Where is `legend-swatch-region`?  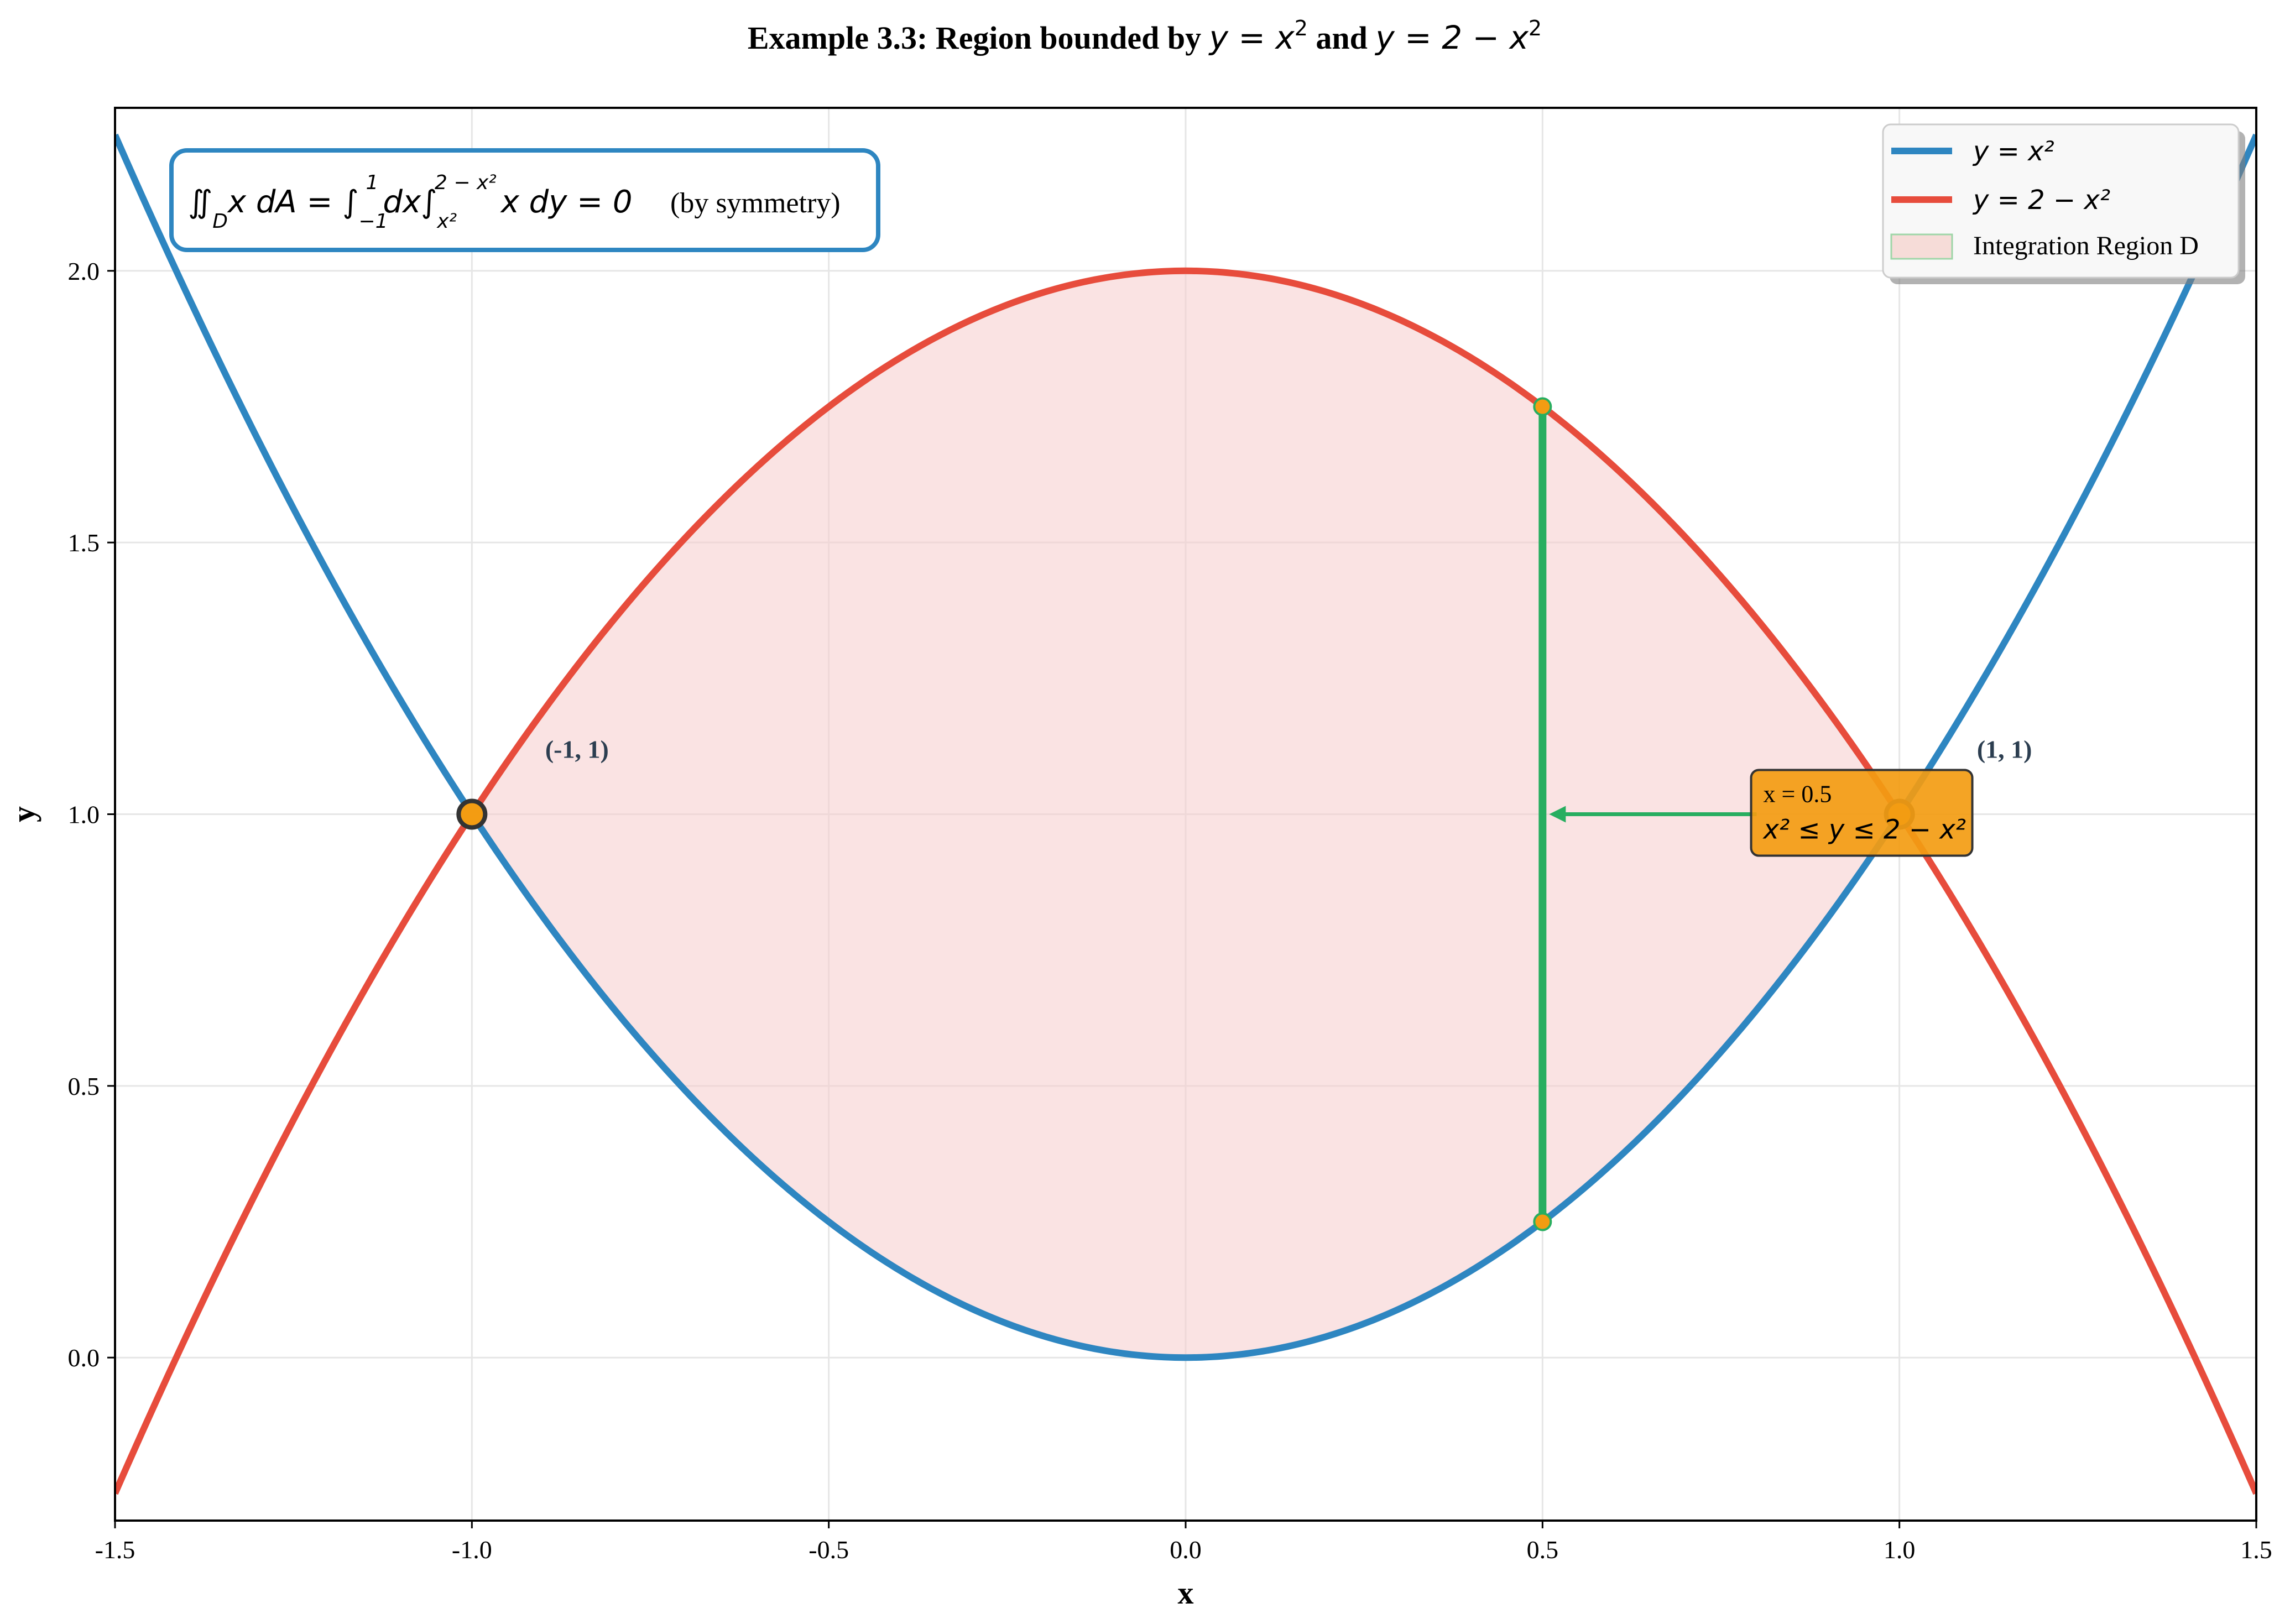 legend-swatch-region is located at coordinates (1922, 246).